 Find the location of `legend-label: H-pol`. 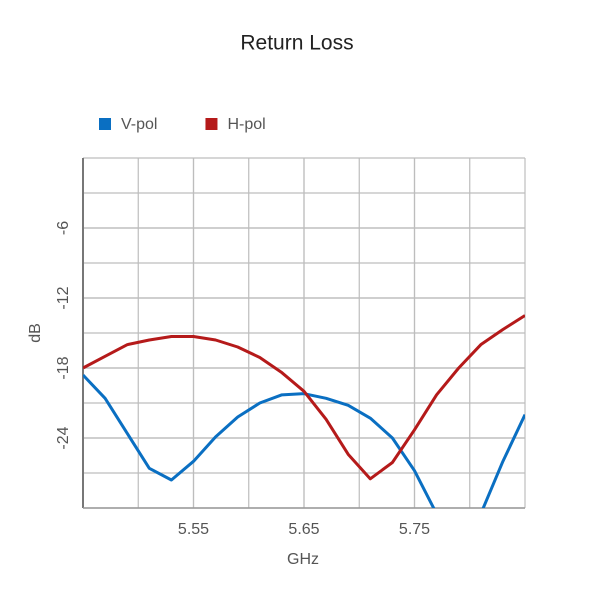

legend-label: H-pol is located at coordinates (246, 124).